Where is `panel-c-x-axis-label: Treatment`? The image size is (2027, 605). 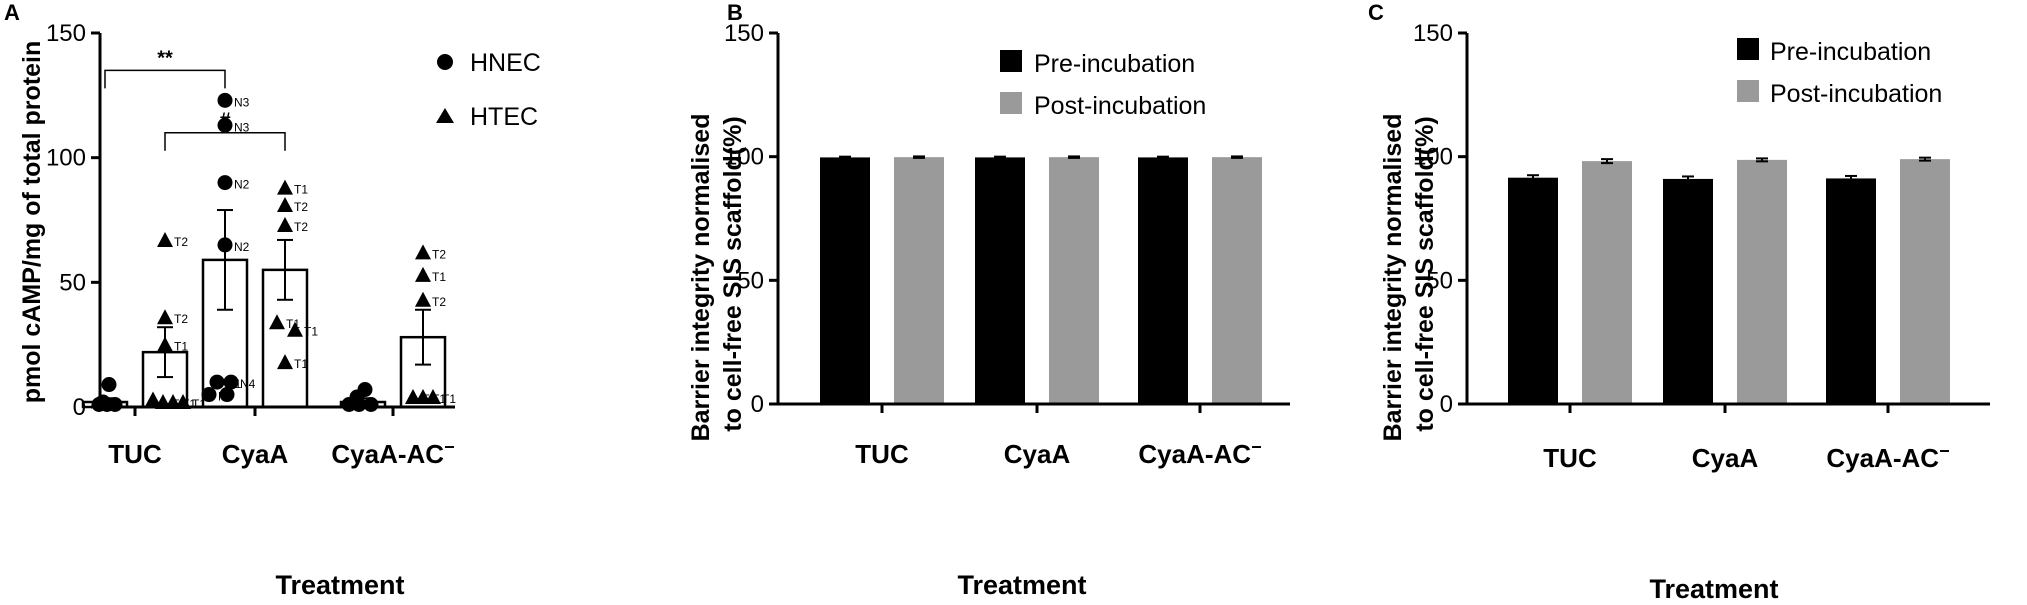
panel-c-x-axis-label: Treatment is located at coordinates (1713, 589).